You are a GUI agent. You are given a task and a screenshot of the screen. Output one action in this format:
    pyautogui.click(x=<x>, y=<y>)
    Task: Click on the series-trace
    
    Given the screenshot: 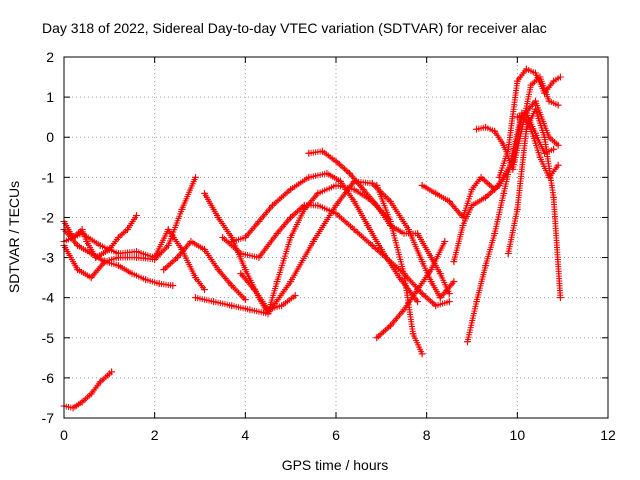 What is the action you would take?
    pyautogui.click(x=467, y=189)
    